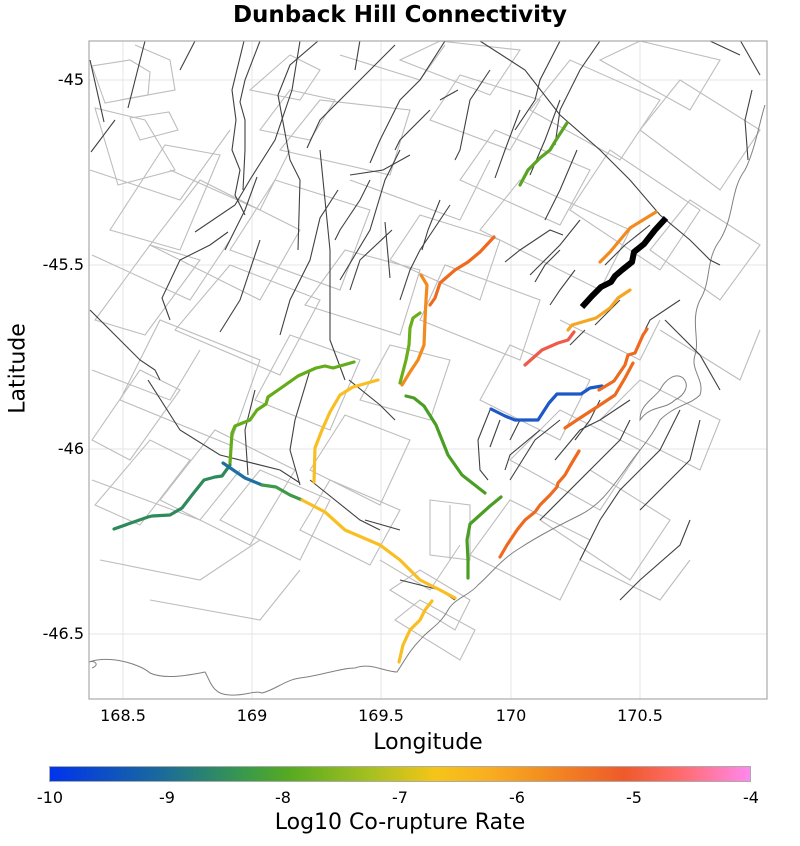  Describe the element at coordinates (517, 797) in the screenshot. I see `colorbar-tick: -6` at that location.